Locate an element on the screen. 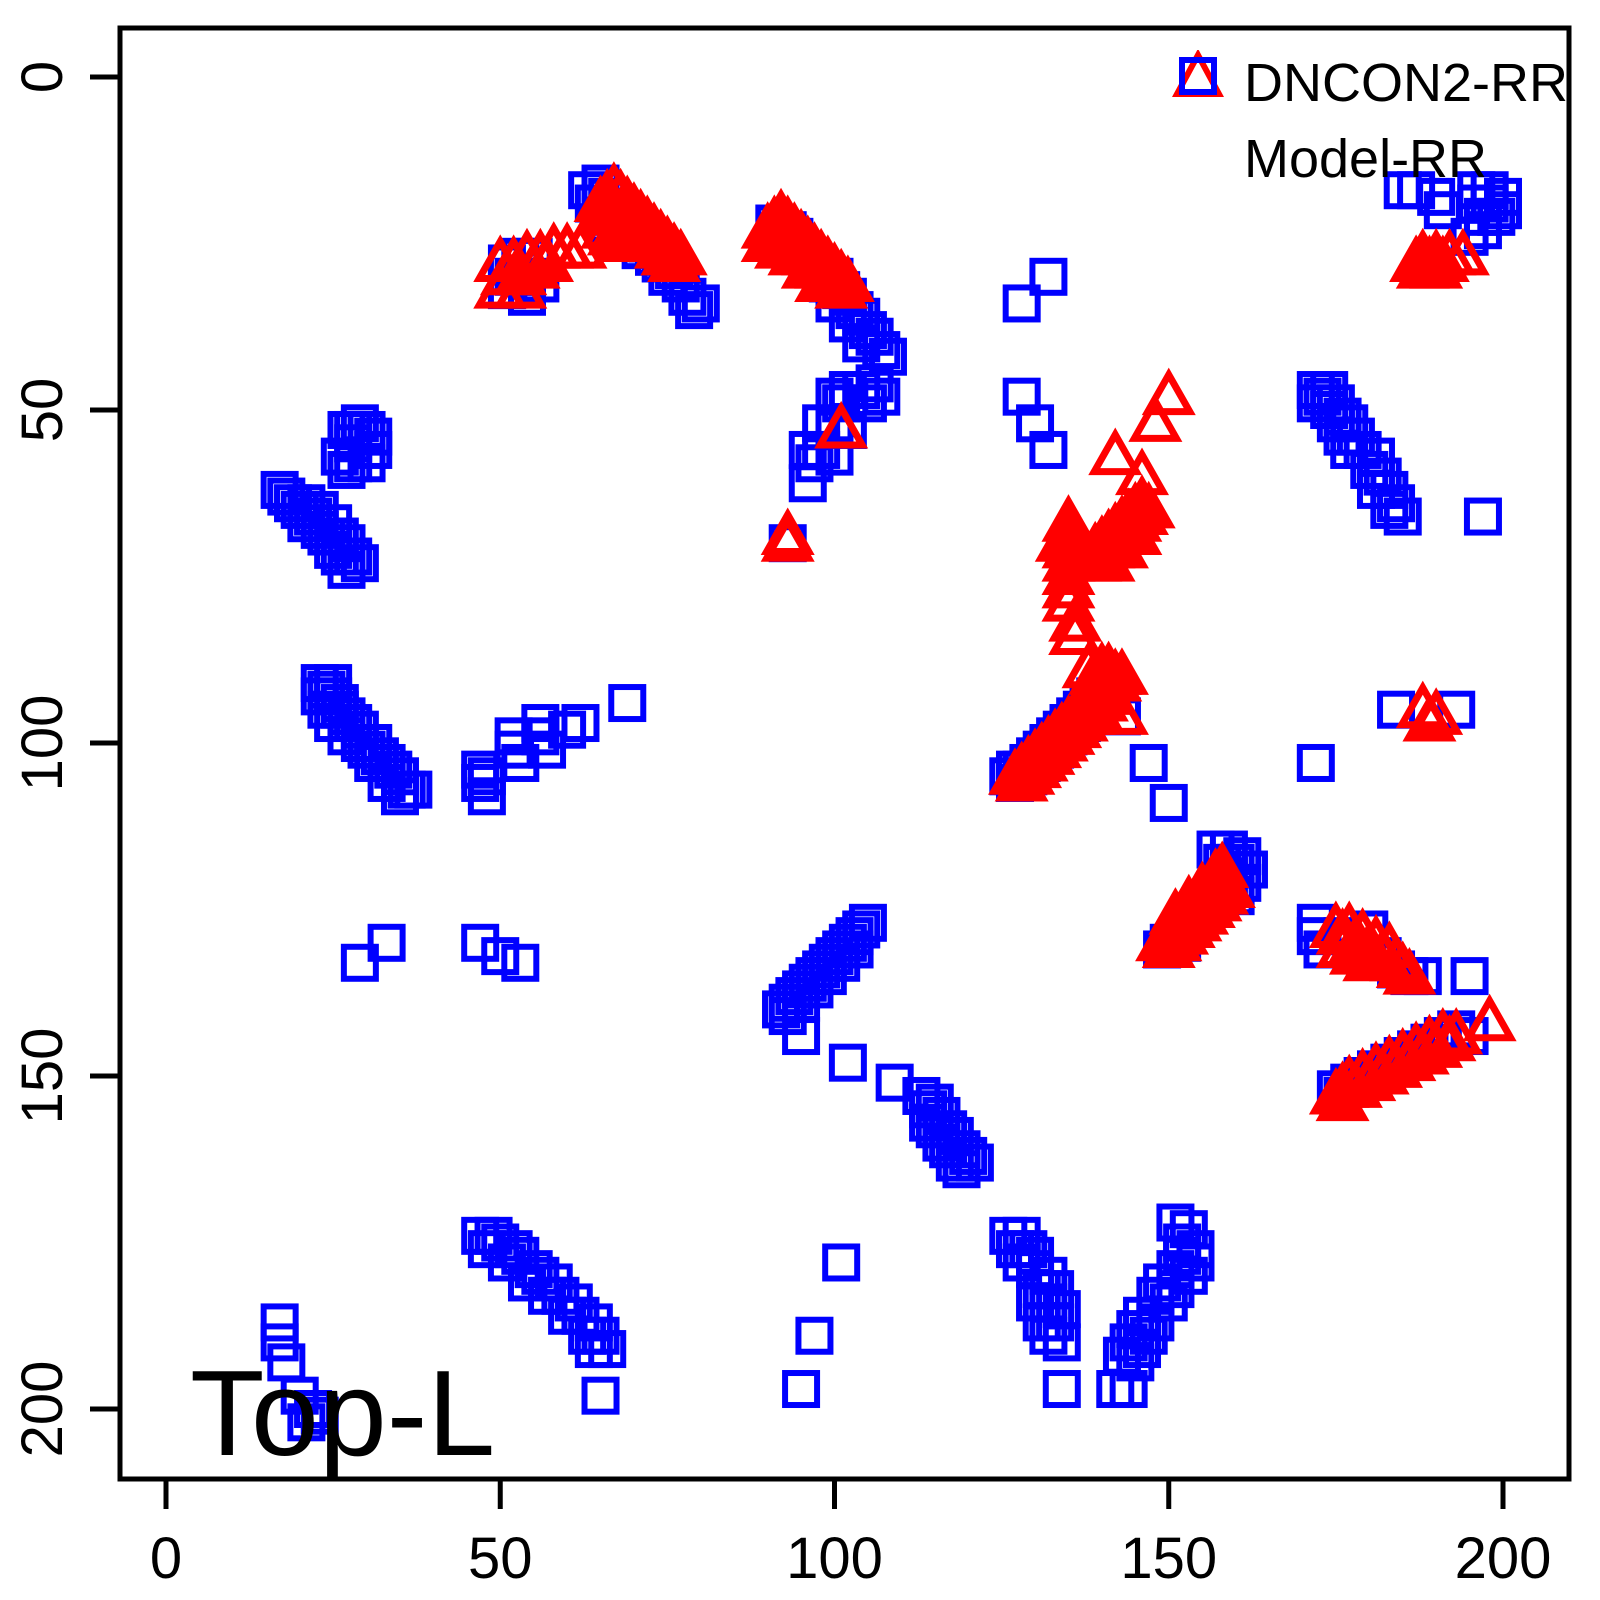 The width and height of the screenshot is (1600, 1600). y-tick-label: 200 is located at coordinates (42, 1409).